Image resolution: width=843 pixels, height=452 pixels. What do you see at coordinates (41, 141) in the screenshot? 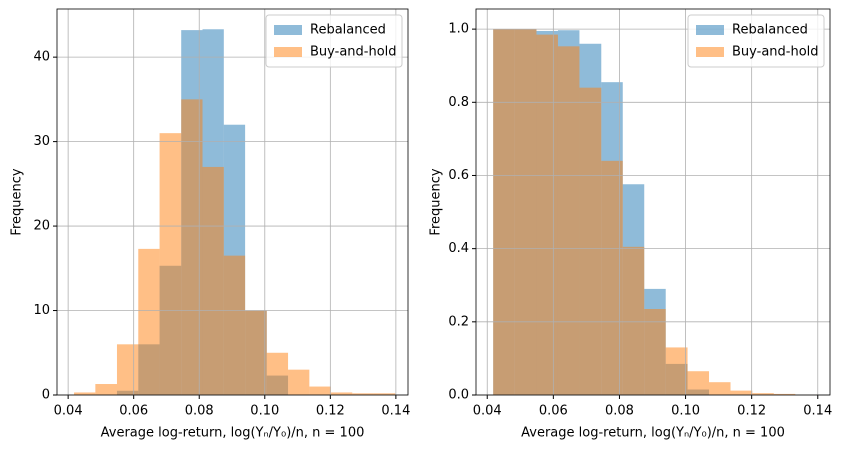
I see `y-tick-label: 30` at bounding box center [41, 141].